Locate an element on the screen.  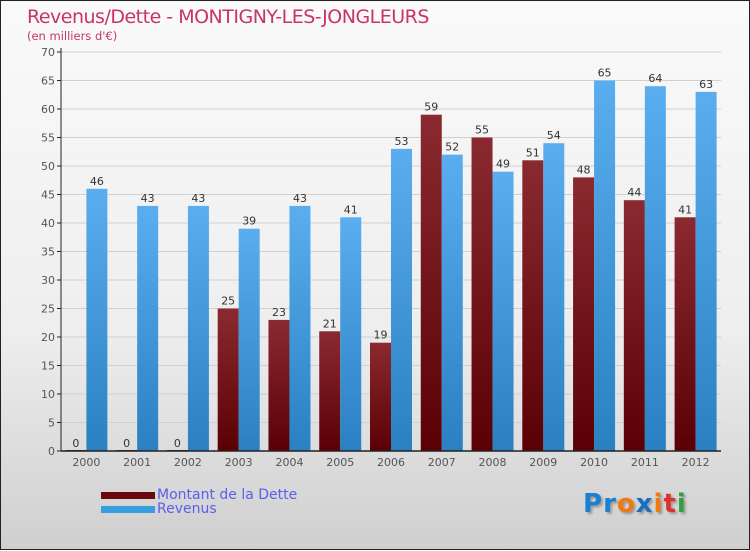
data-label-revenus: 52 is located at coordinates (452, 147).